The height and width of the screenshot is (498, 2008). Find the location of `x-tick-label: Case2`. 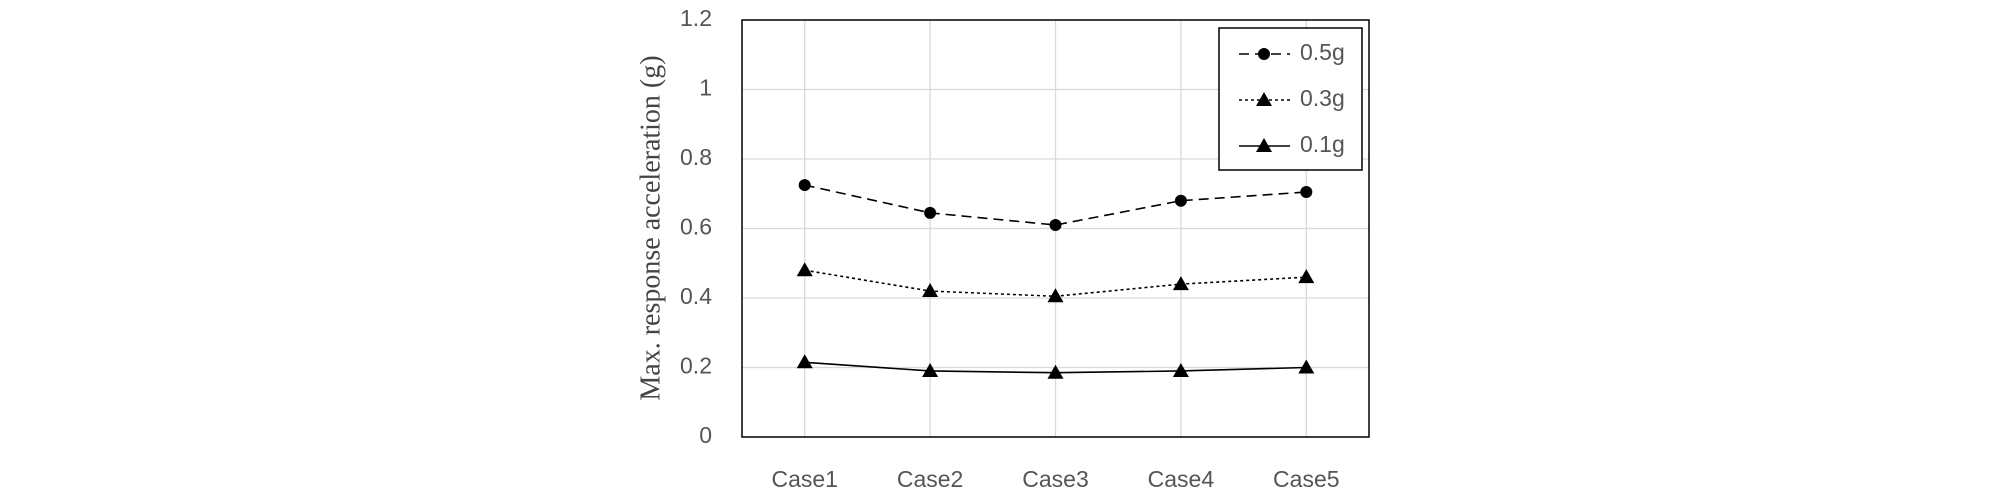

x-tick-label: Case2 is located at coordinates (930, 479).